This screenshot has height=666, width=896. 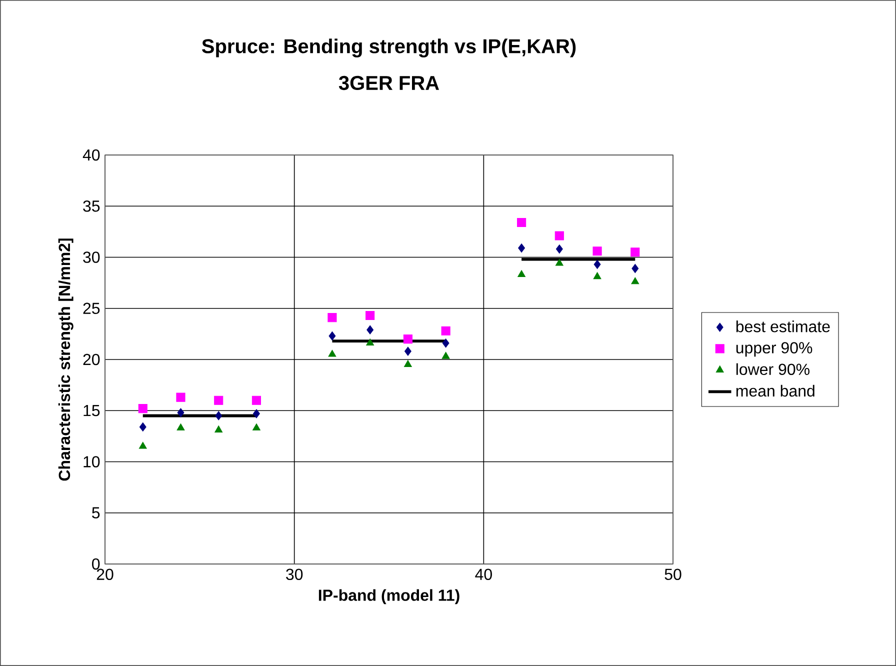 I want to click on y-tick-label: 20, so click(x=91, y=360).